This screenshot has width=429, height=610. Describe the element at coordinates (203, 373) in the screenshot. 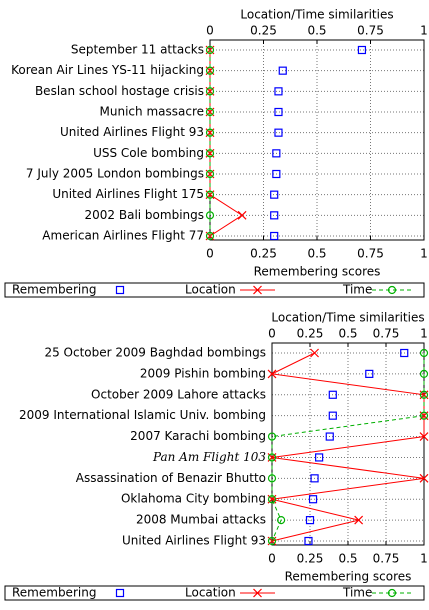

I see `category-label: 2009 Pishin bombing` at that location.